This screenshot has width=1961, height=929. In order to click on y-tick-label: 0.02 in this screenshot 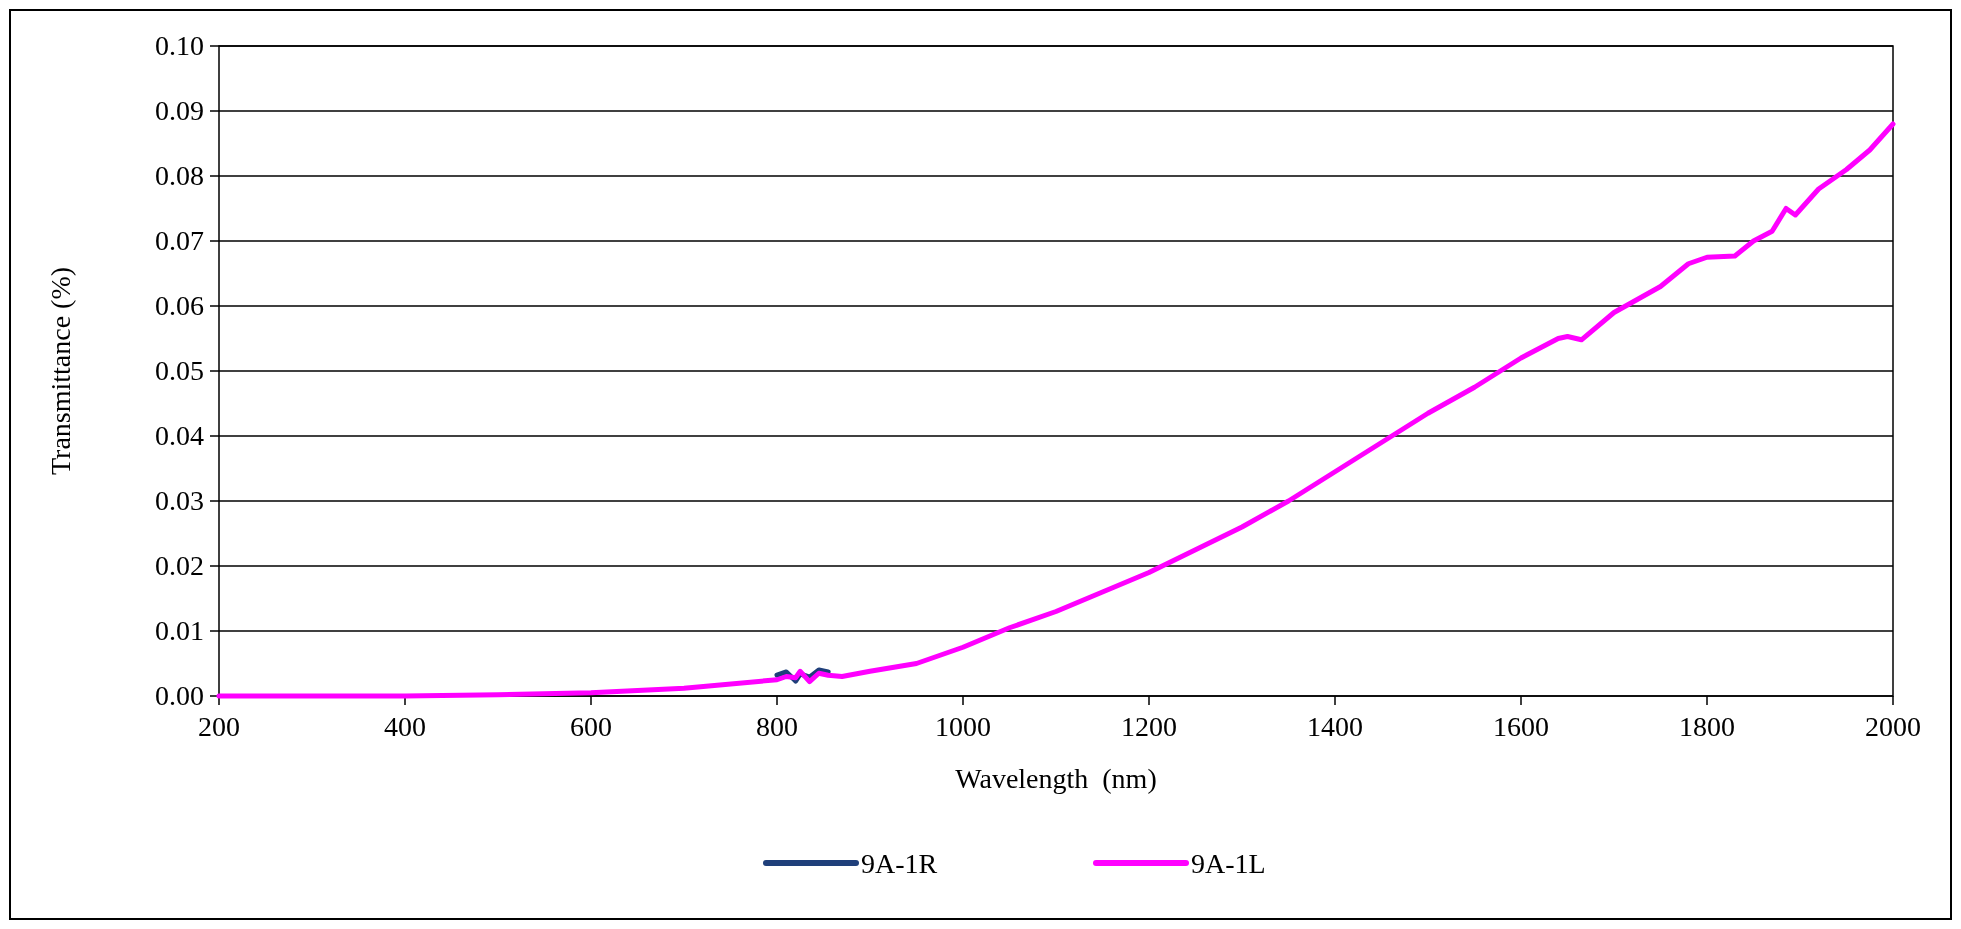, I will do `click(179, 565)`.